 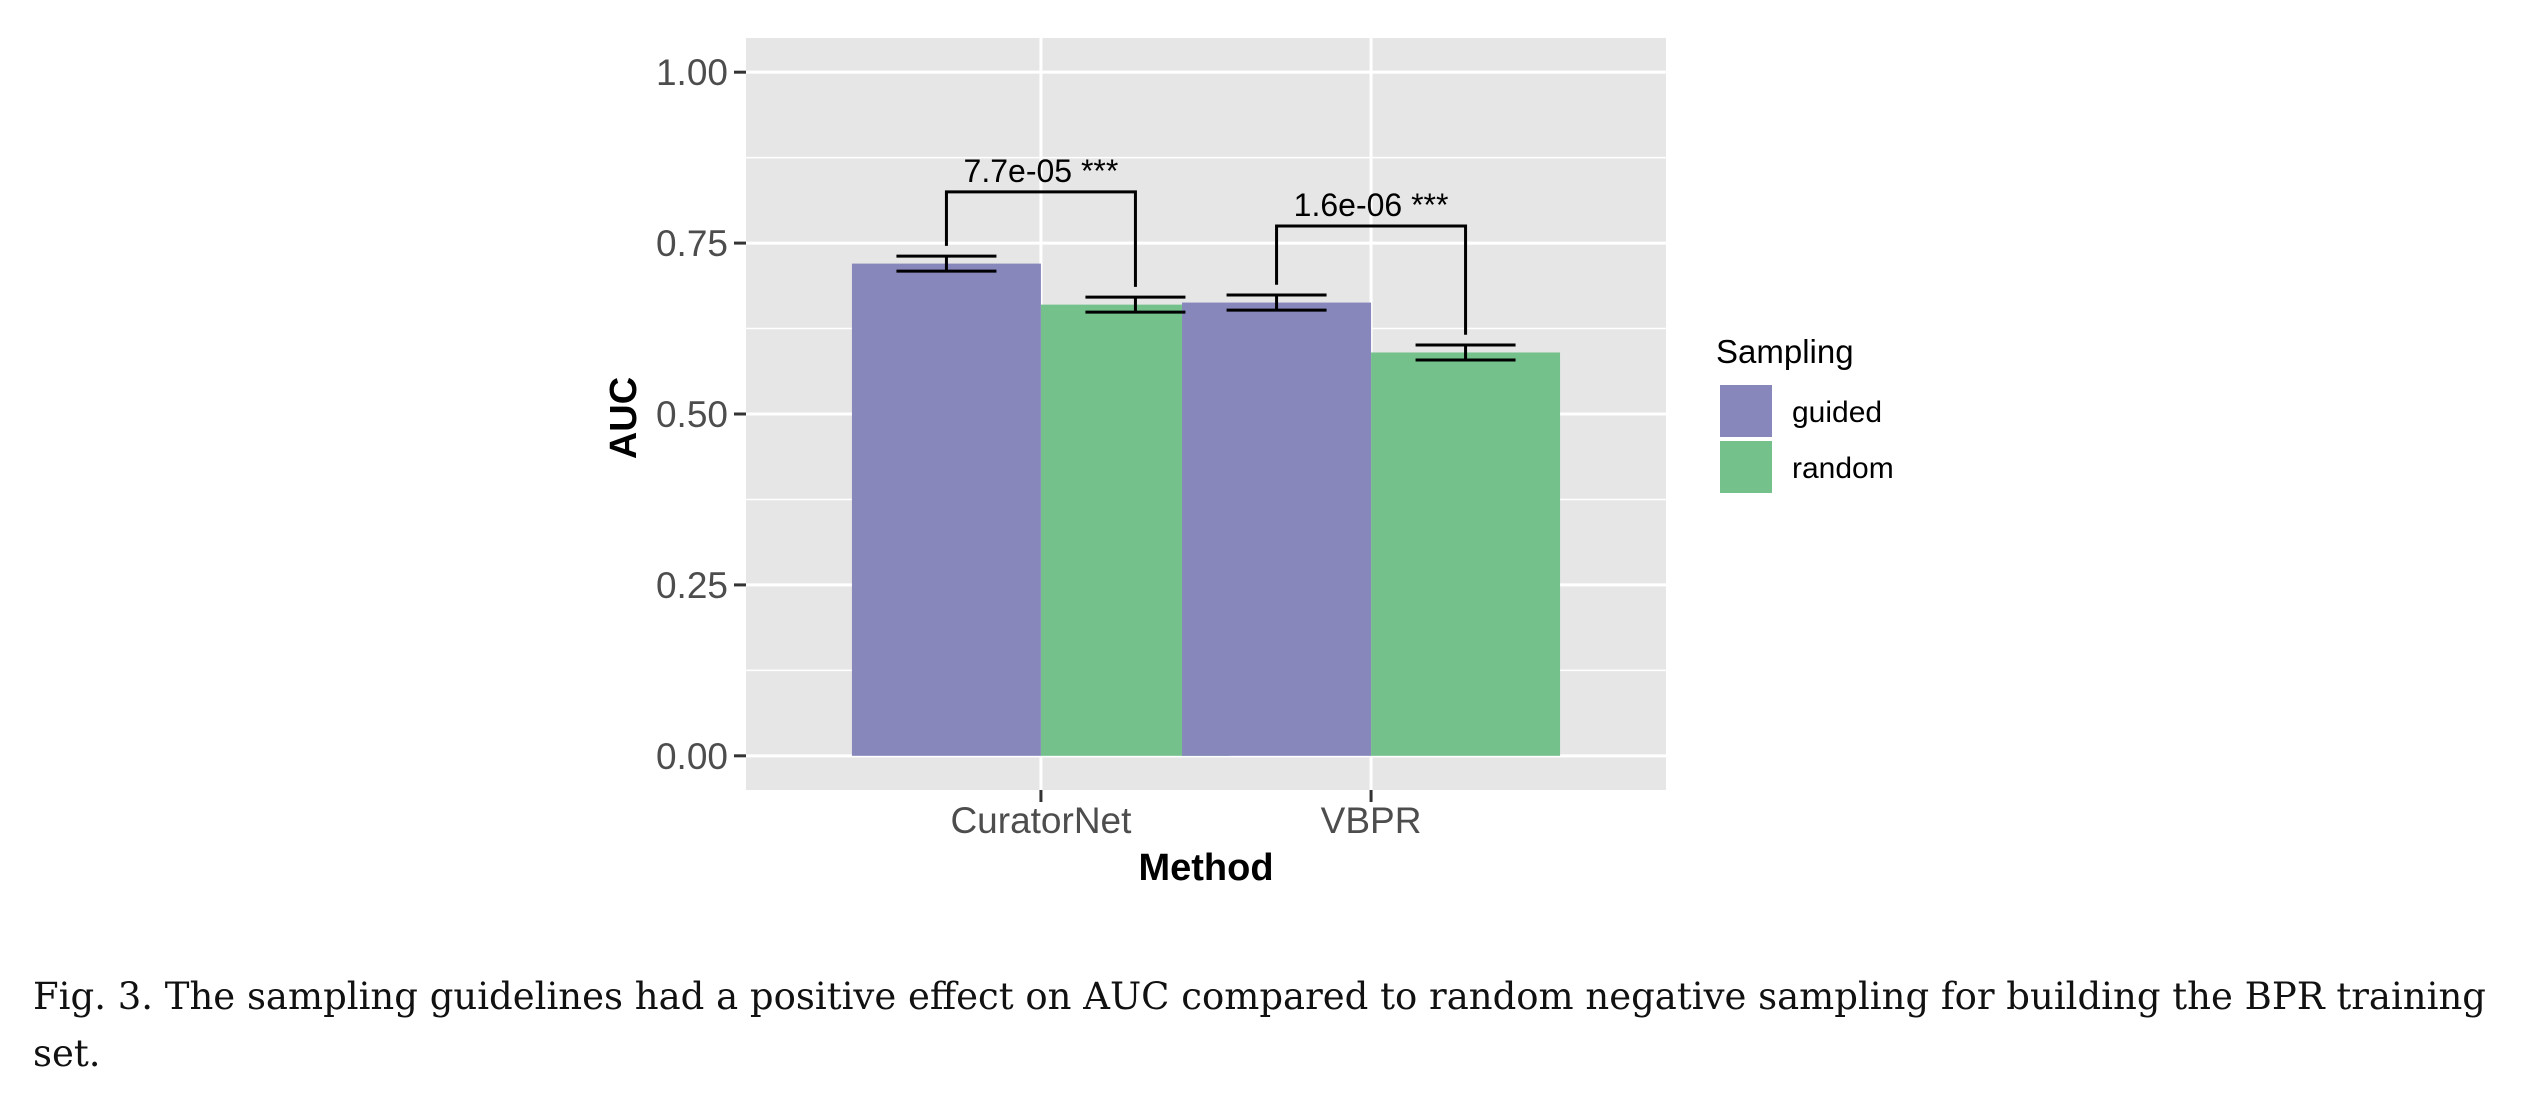 What do you see at coordinates (1206, 244) in the screenshot?
I see `significance-annotations: 7.7e-05 *** 1.6e-06 ***` at bounding box center [1206, 244].